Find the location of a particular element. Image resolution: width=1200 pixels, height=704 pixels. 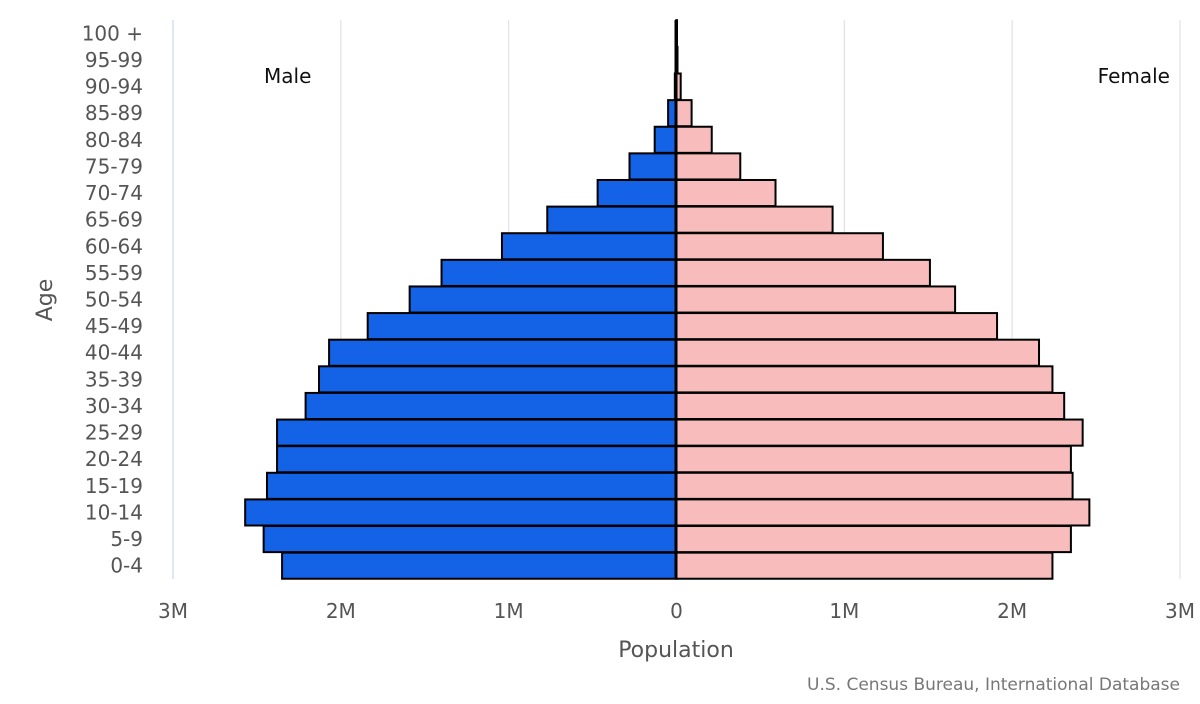

y-tick-label: 85-89 is located at coordinates (114, 113).